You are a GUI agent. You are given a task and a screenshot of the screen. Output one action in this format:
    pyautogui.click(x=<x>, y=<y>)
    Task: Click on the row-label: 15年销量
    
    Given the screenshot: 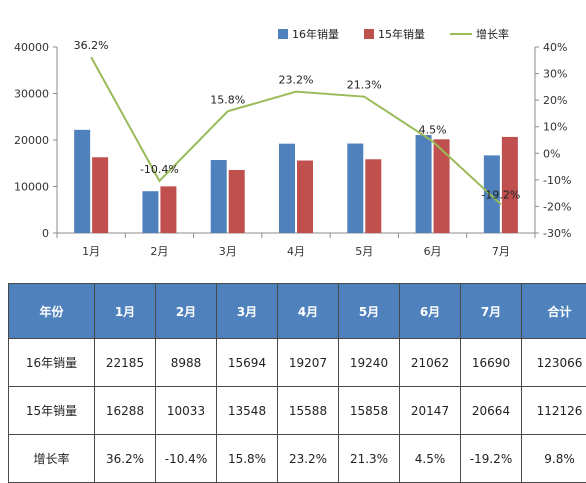 What is the action you would take?
    pyautogui.click(x=52, y=411)
    